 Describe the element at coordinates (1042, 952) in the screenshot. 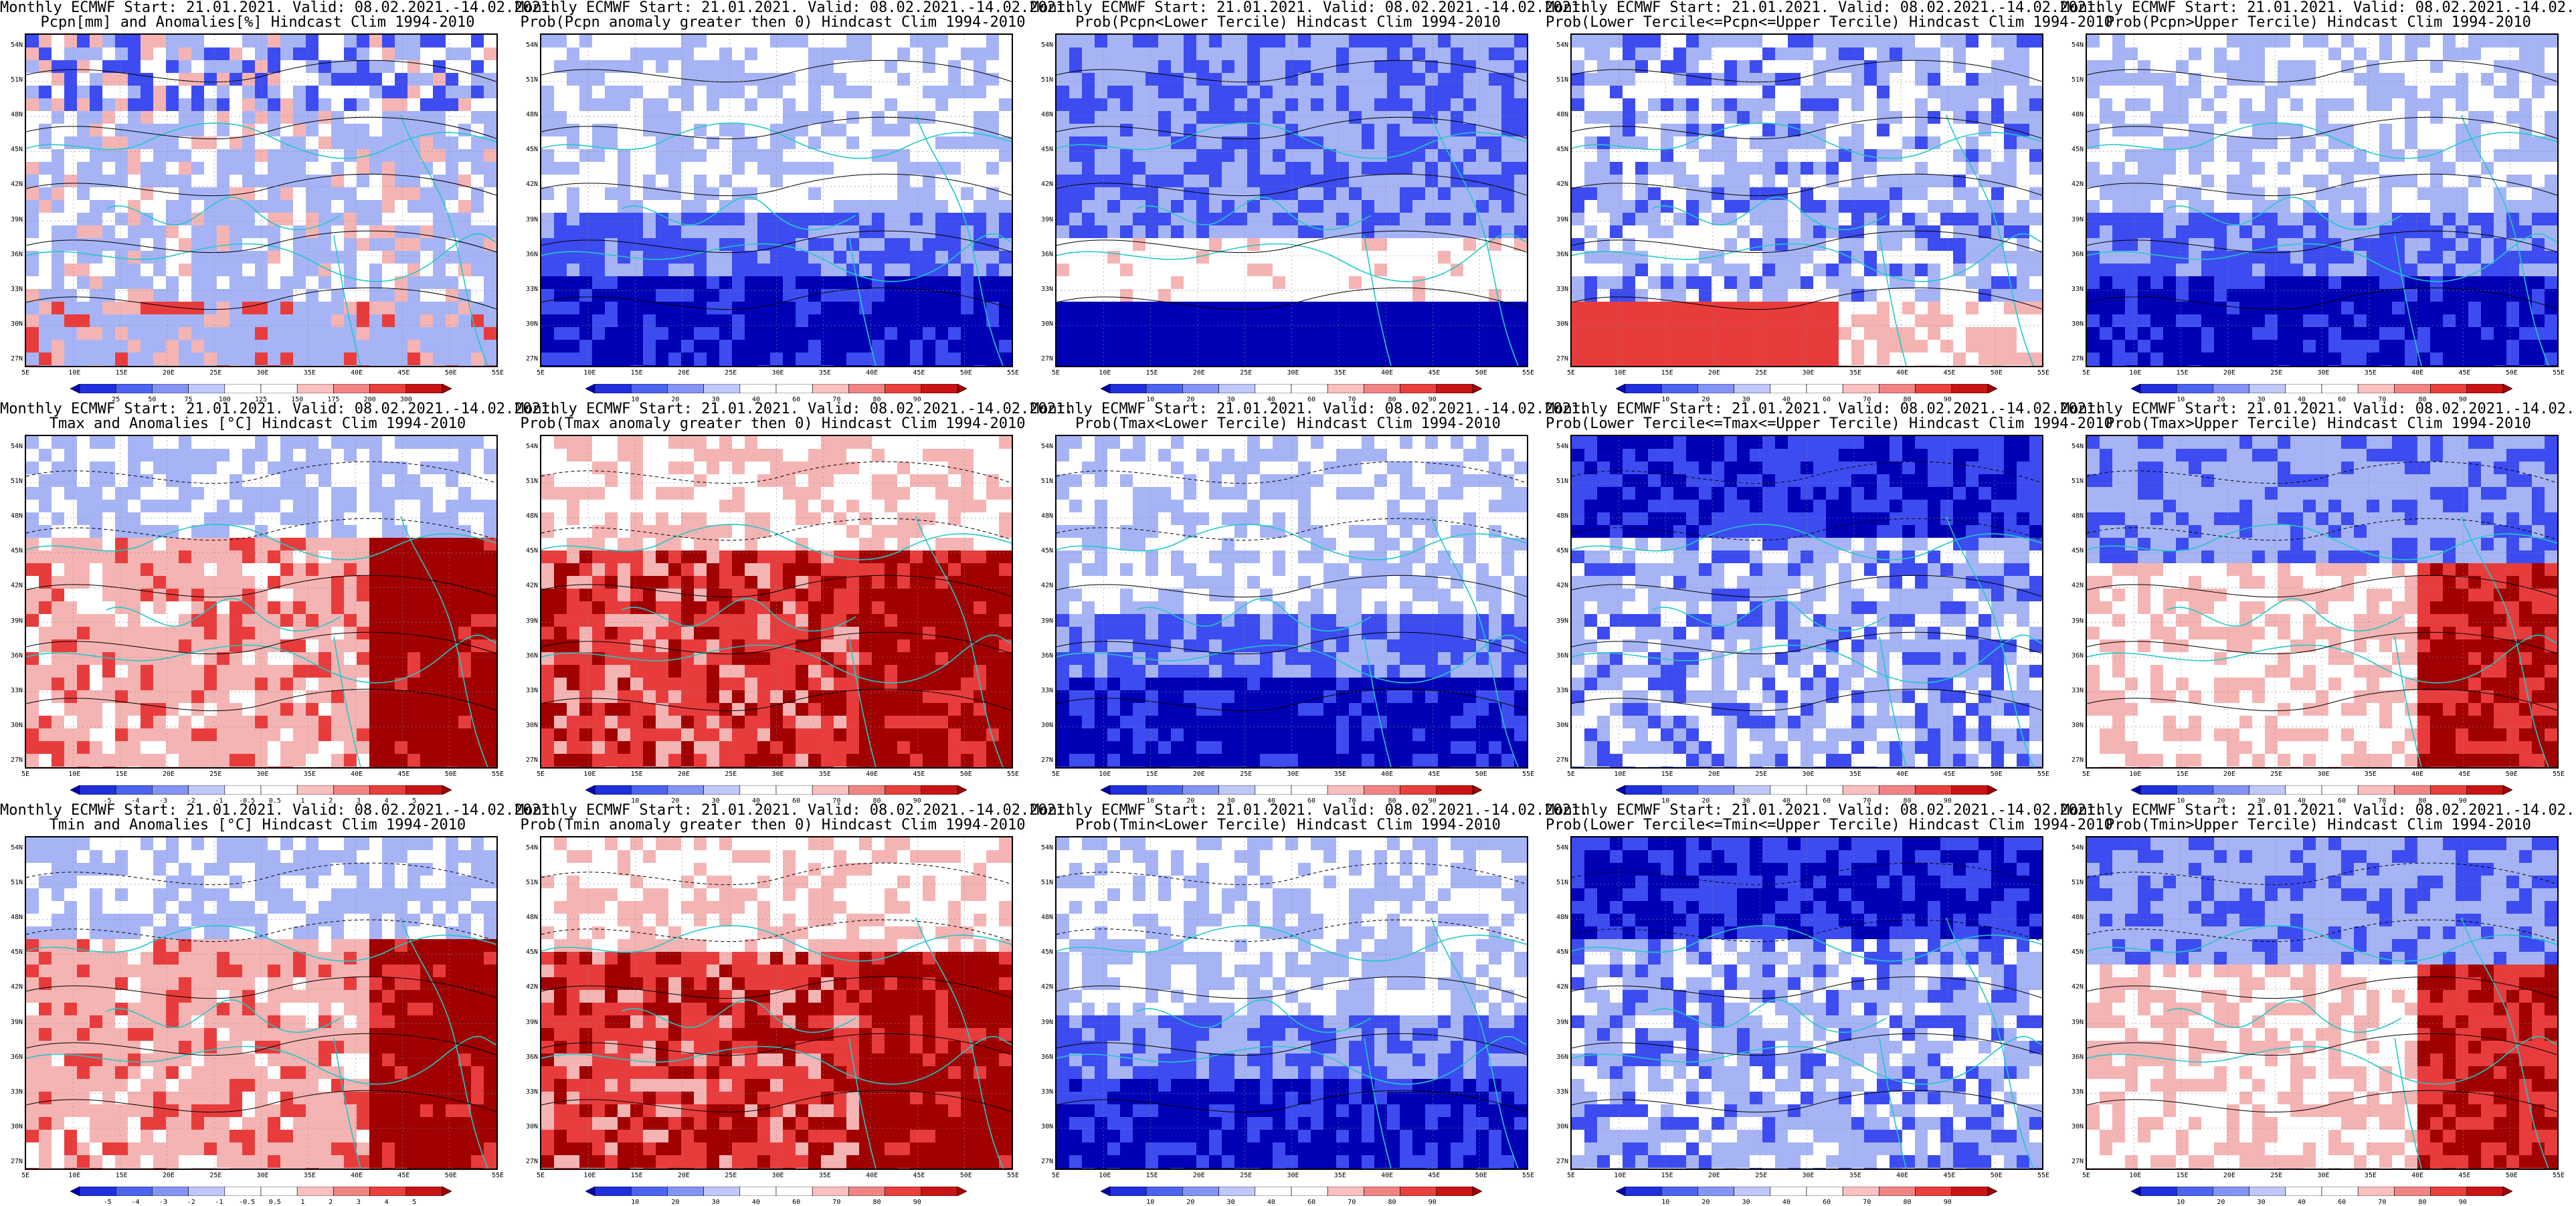

I see `lat-label: 45N` at that location.